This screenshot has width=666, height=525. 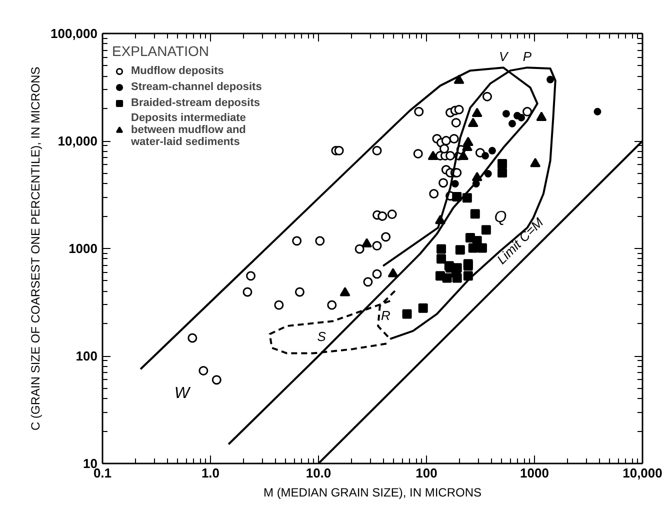 What do you see at coordinates (195, 103) in the screenshot?
I see `legend-label: Braided-stream deposits` at bounding box center [195, 103].